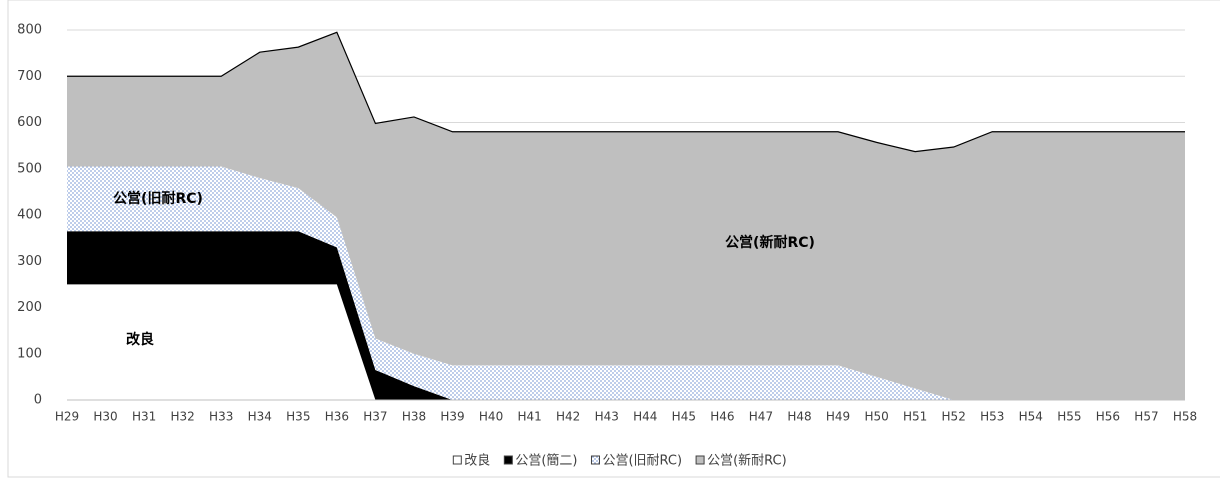  I want to click on y-tick-label: 200, so click(29, 307).